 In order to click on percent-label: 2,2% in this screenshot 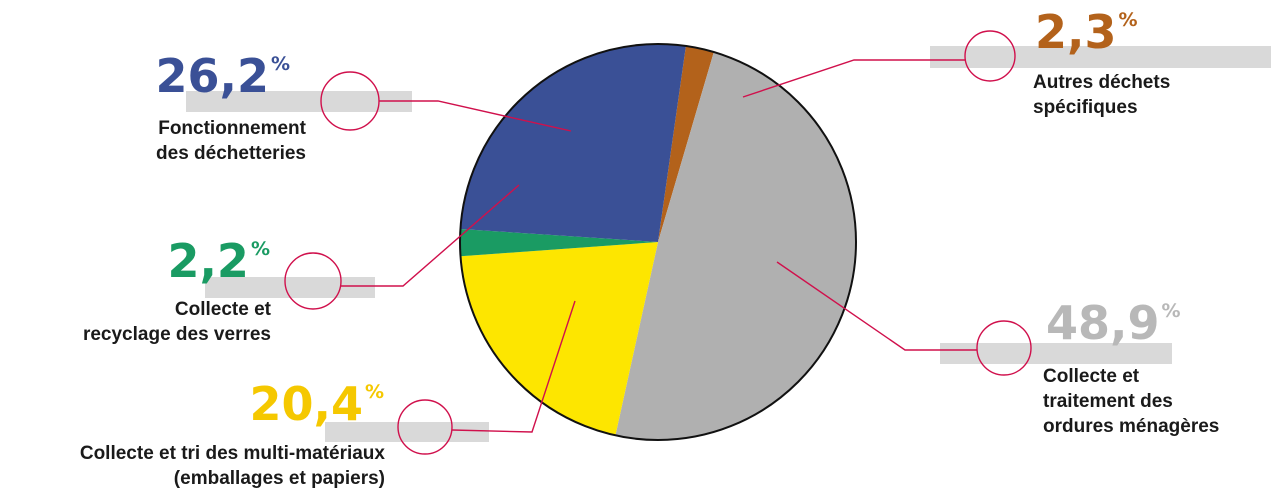, I will do `click(218, 261)`.